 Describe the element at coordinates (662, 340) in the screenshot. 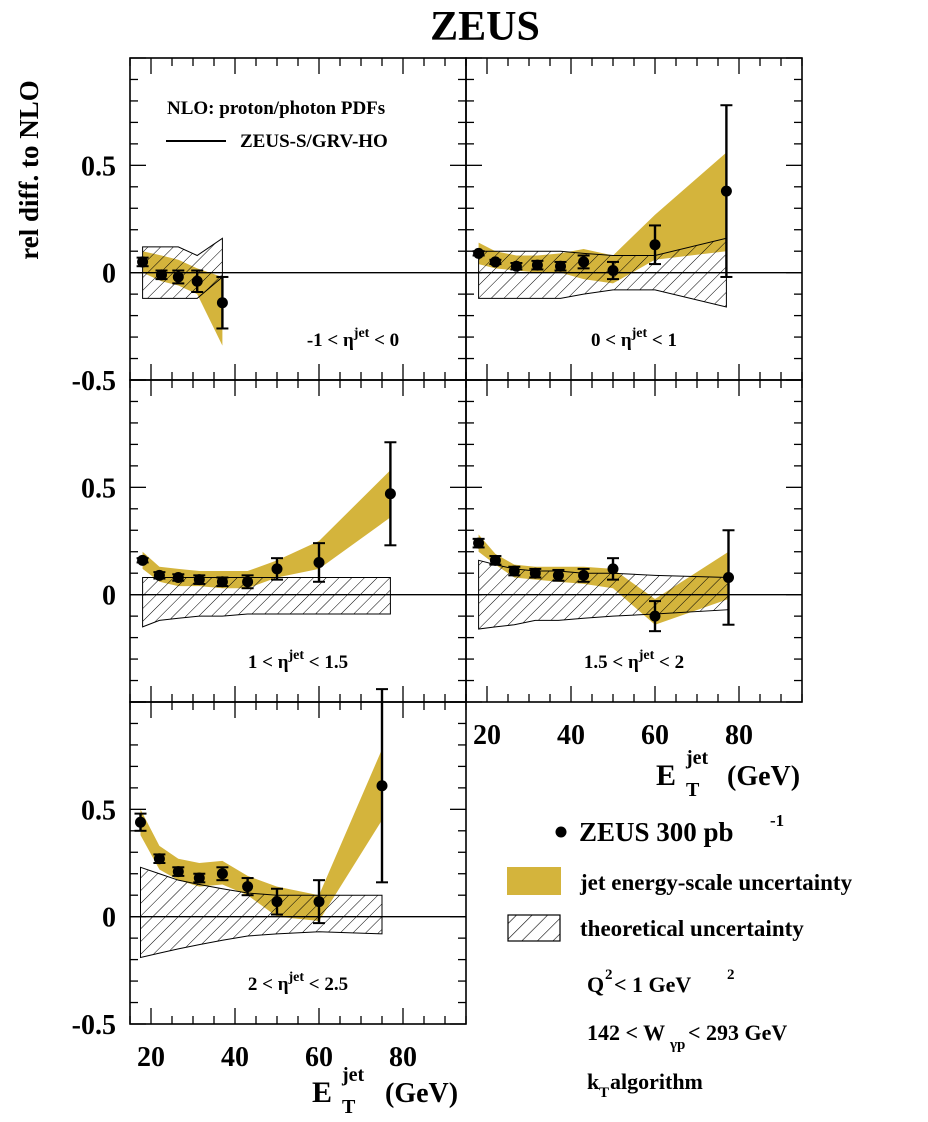

I see `panel-label-post: < 1` at that location.